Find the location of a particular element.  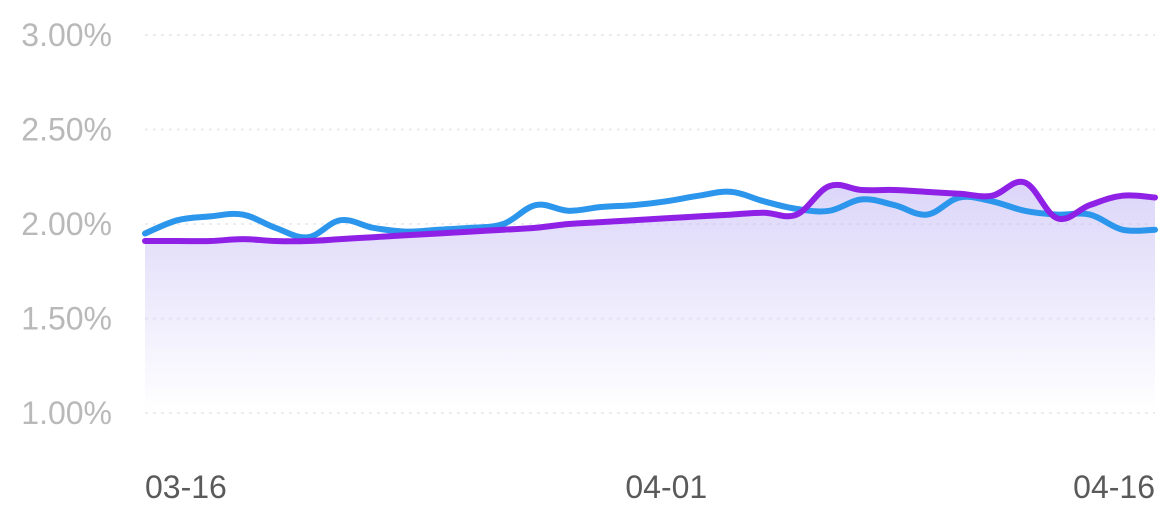

x-axis: 03-16 04-01 04-16 is located at coordinates (650, 487).